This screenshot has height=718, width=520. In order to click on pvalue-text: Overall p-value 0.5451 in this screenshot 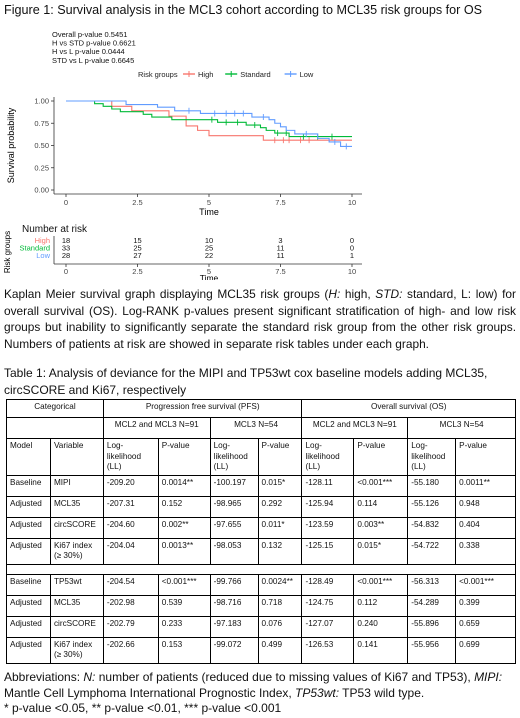, I will do `click(89, 34)`.